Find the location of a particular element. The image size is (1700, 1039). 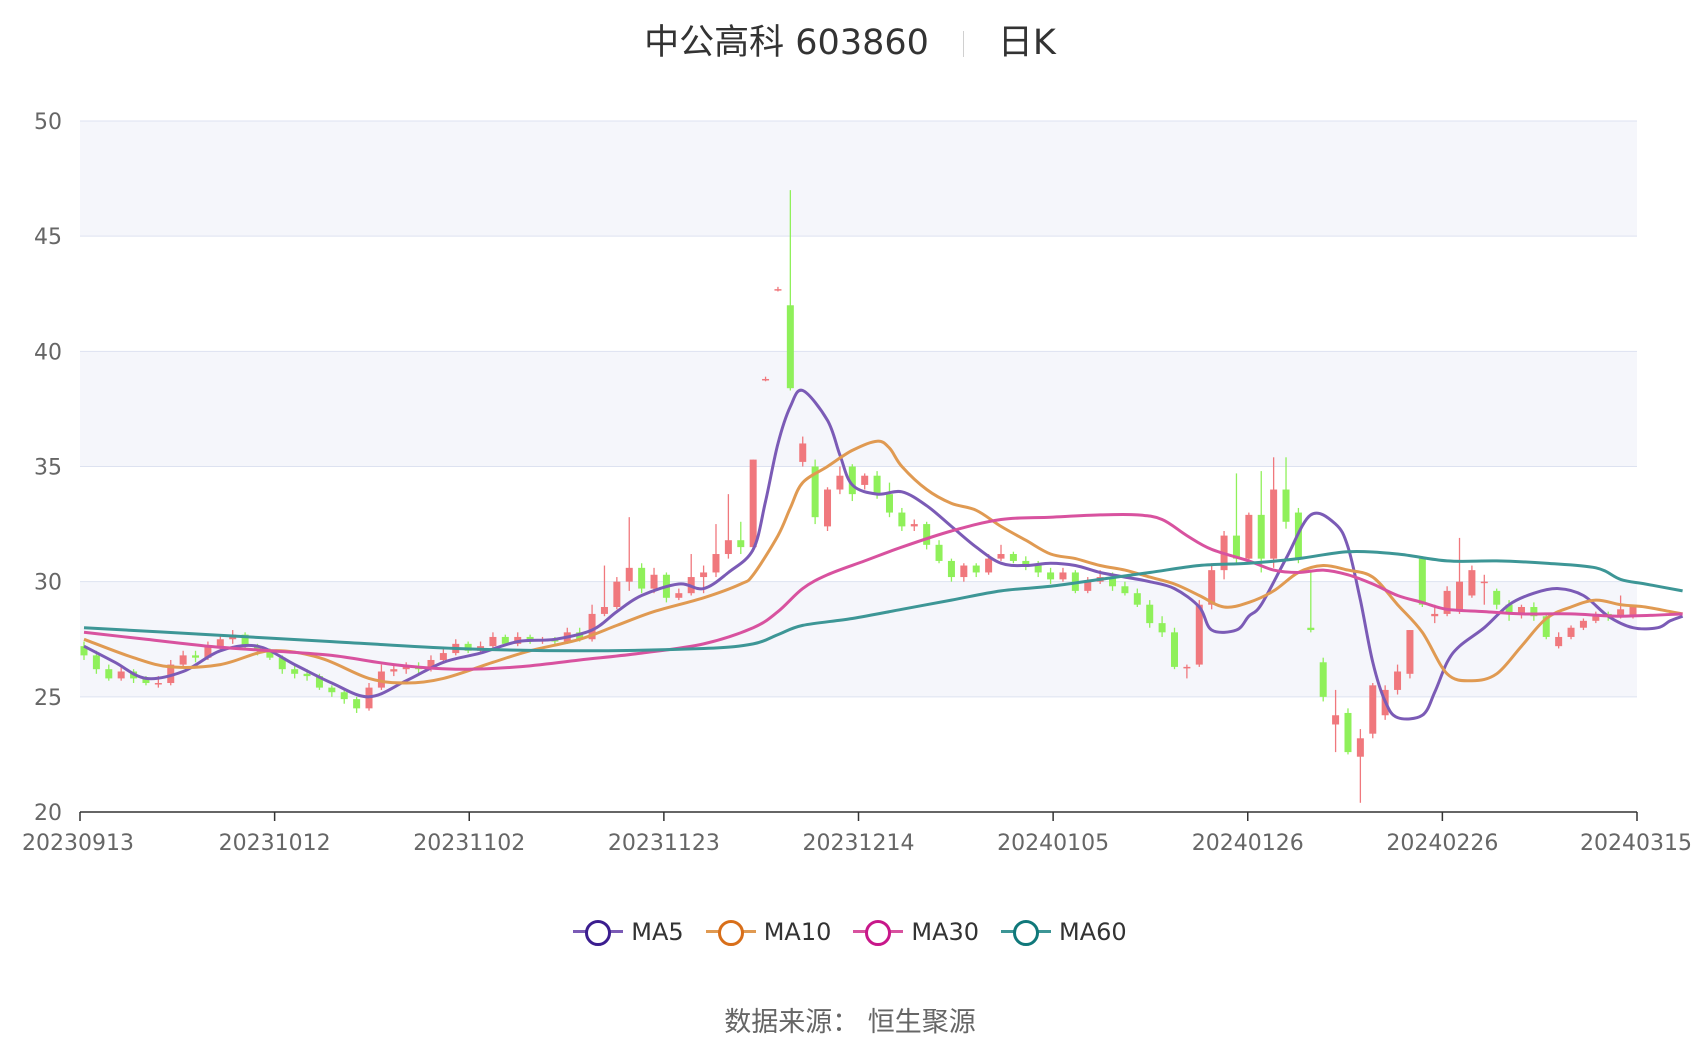

x-tick-label: 20240105 is located at coordinates (1053, 843).